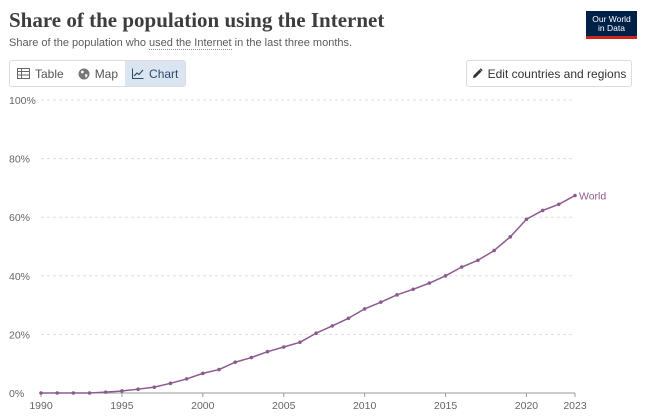 Image resolution: width=646 pixels, height=419 pixels. I want to click on tab-chart: Chart, so click(155, 73).